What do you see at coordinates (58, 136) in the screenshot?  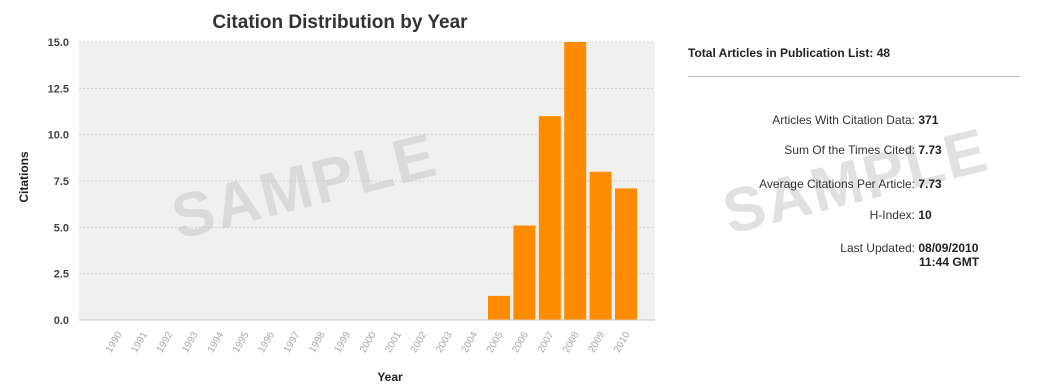 I see `y-tick-label: 10.0` at bounding box center [58, 136].